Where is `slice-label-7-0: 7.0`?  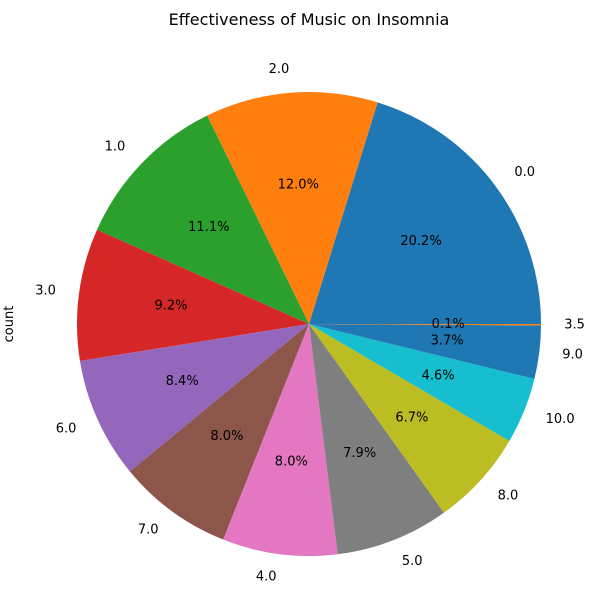
slice-label-7-0: 7.0 is located at coordinates (148, 530).